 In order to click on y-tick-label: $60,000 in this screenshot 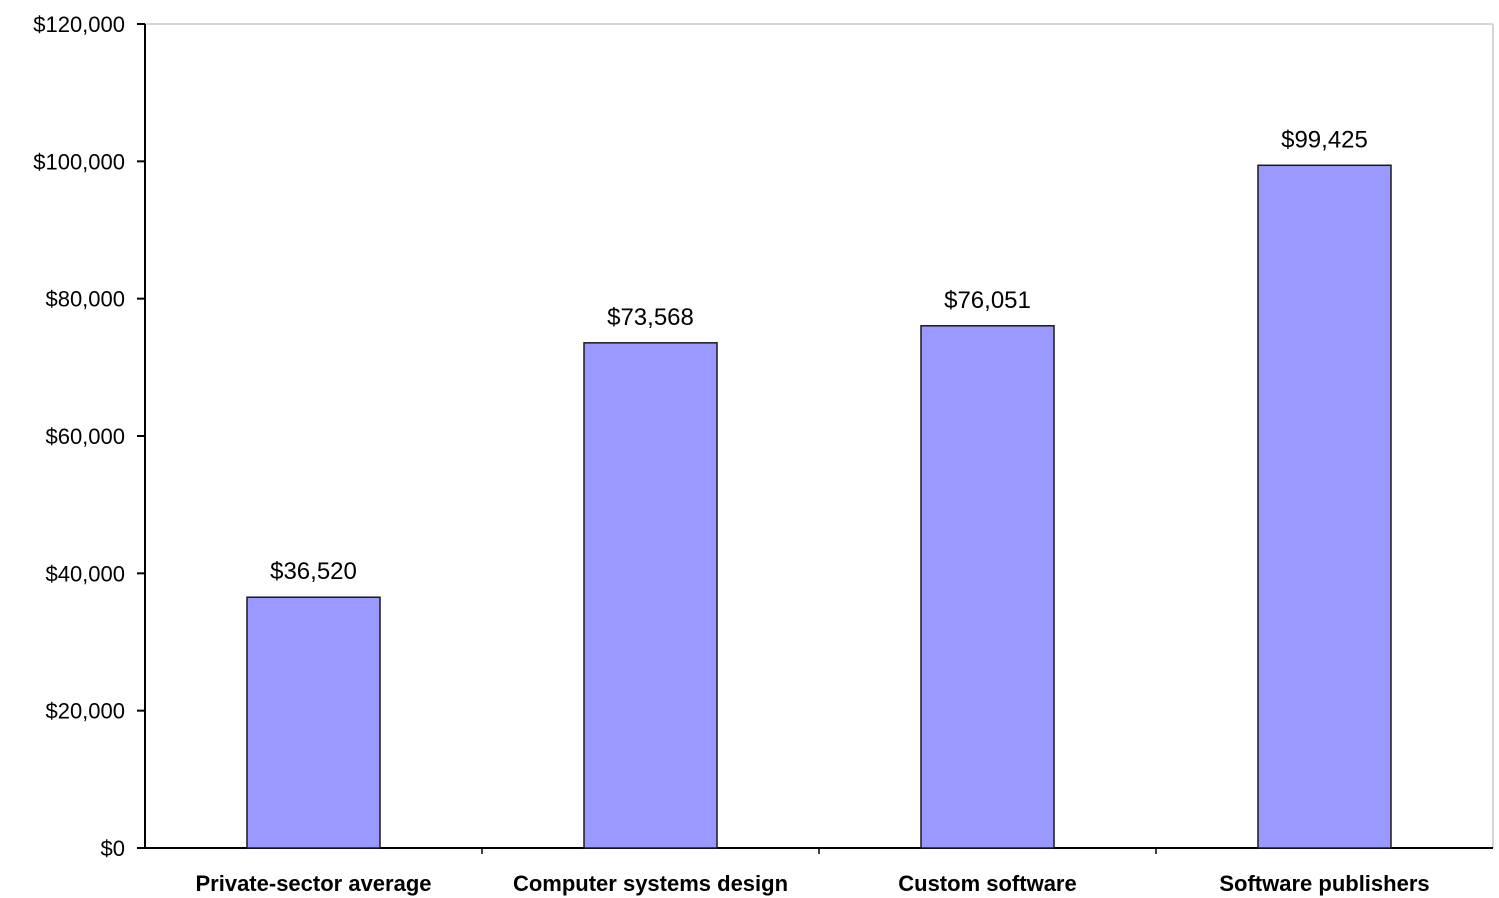, I will do `click(85, 436)`.